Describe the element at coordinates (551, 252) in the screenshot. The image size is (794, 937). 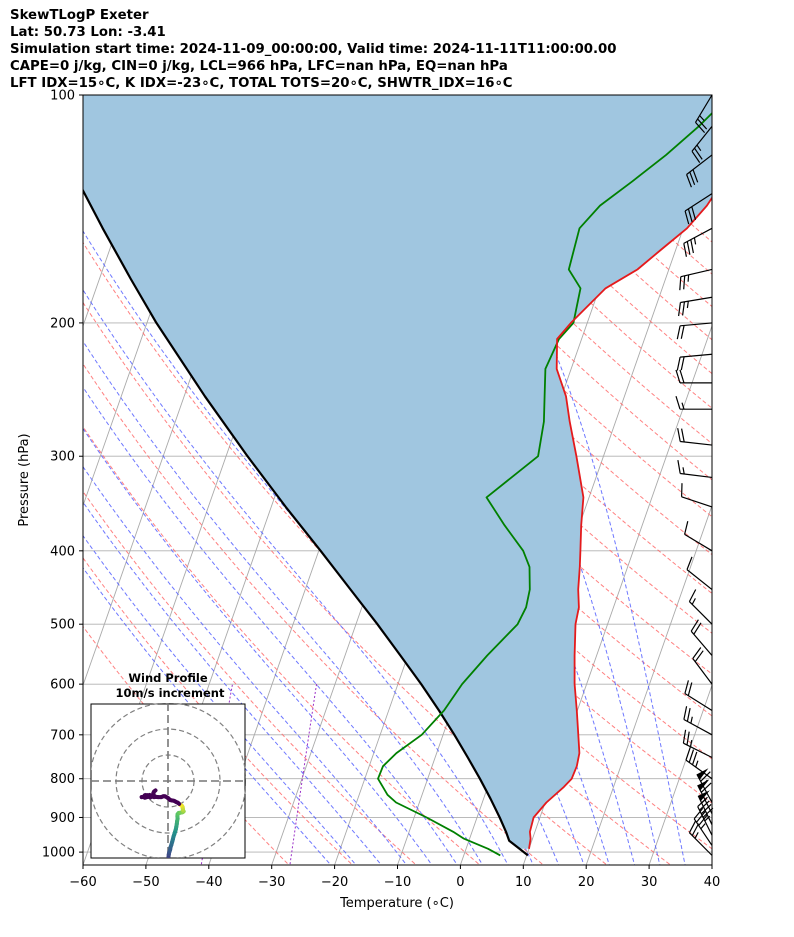
I see `dry-adiabat` at that location.